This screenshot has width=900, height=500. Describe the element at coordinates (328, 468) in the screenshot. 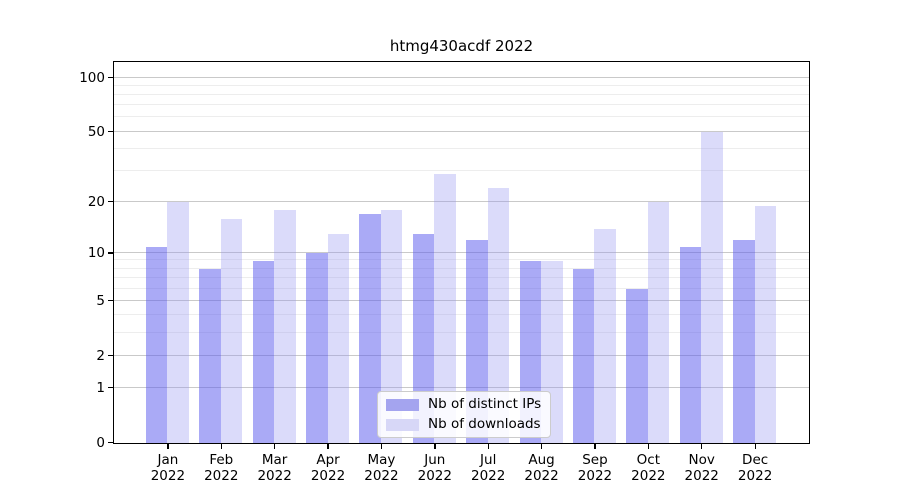

I see `x-tick-label-apr: Apr 2022` at that location.